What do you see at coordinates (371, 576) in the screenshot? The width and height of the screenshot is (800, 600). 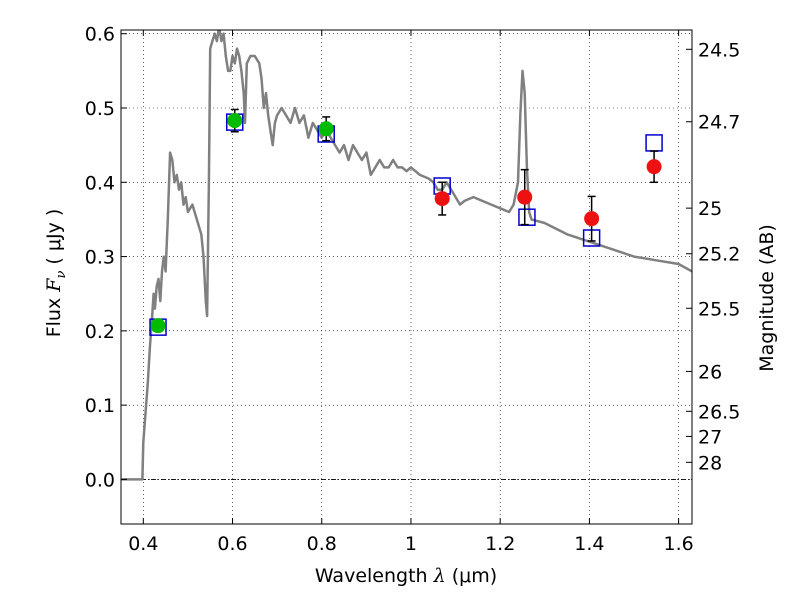 I see `x-axis-label-text: Wavelength` at bounding box center [371, 576].